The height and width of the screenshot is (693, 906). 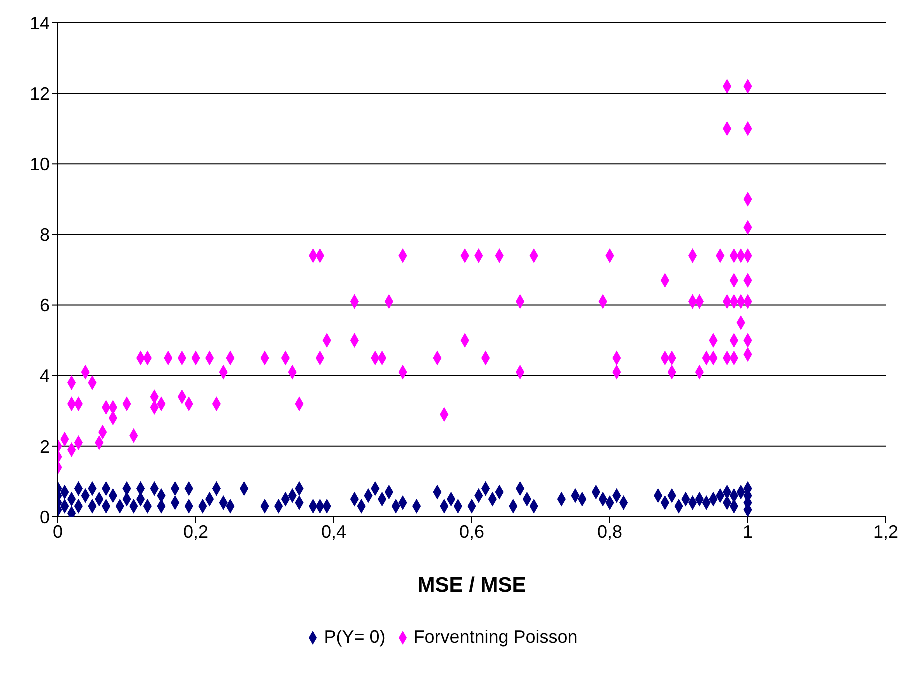 I want to click on x-tick-label: 0,8, so click(x=610, y=532).